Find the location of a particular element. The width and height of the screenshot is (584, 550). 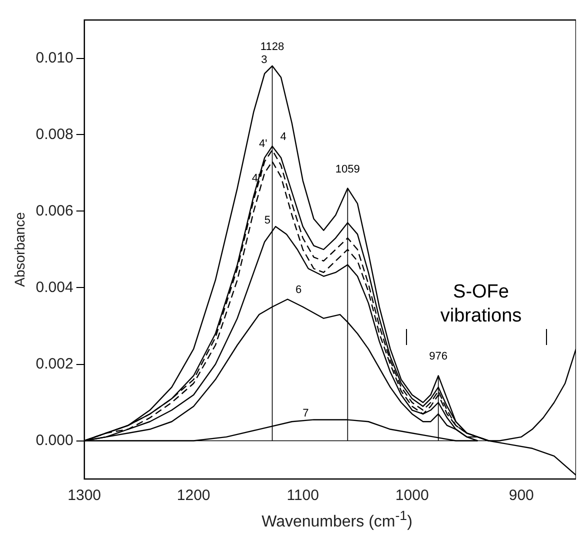

series-label: 3 is located at coordinates (264, 60).